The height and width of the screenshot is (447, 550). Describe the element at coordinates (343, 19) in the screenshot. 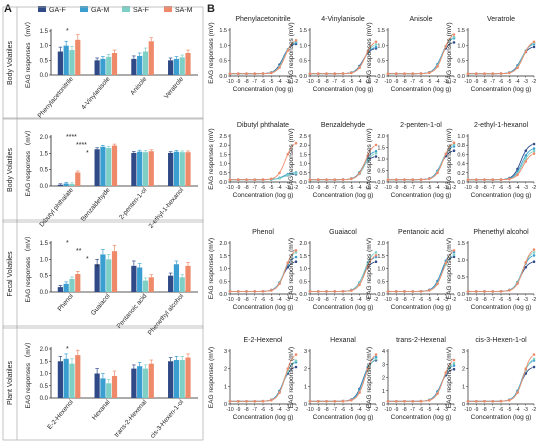

I see `panel-title: 4-Vinylanisole` at that location.